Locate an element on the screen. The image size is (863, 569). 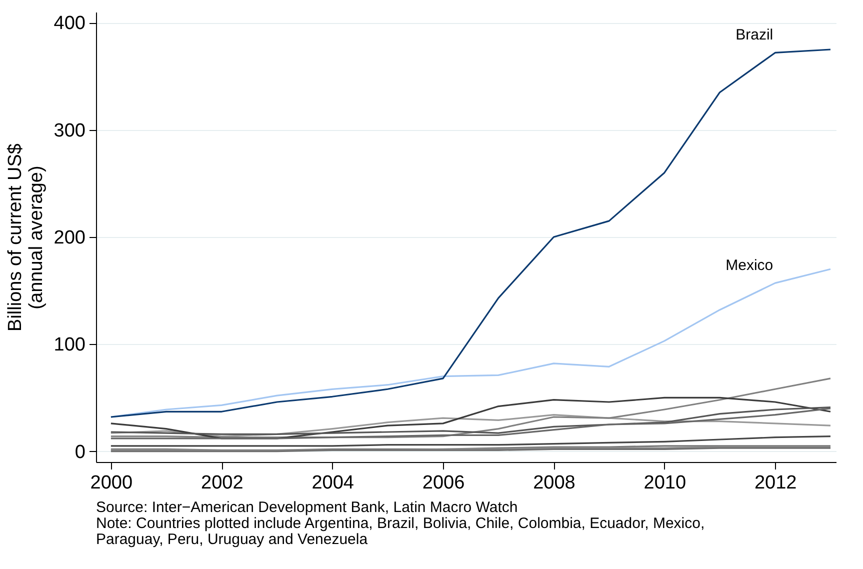
y-tick-label: 300 is located at coordinates (70, 131).